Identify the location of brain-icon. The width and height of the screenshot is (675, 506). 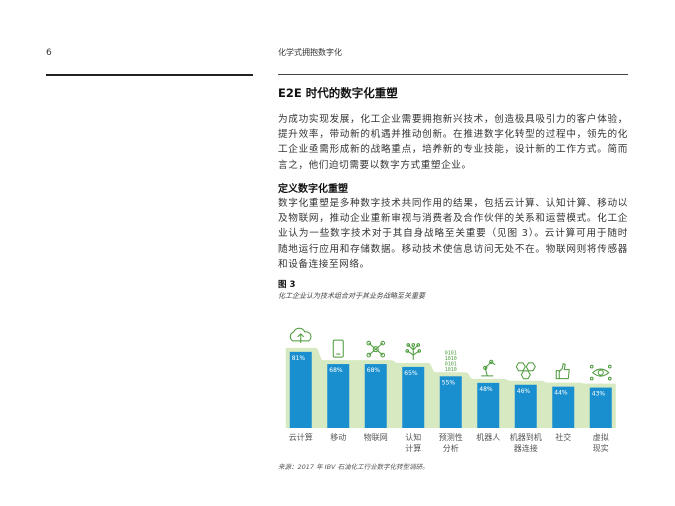
(413, 351).